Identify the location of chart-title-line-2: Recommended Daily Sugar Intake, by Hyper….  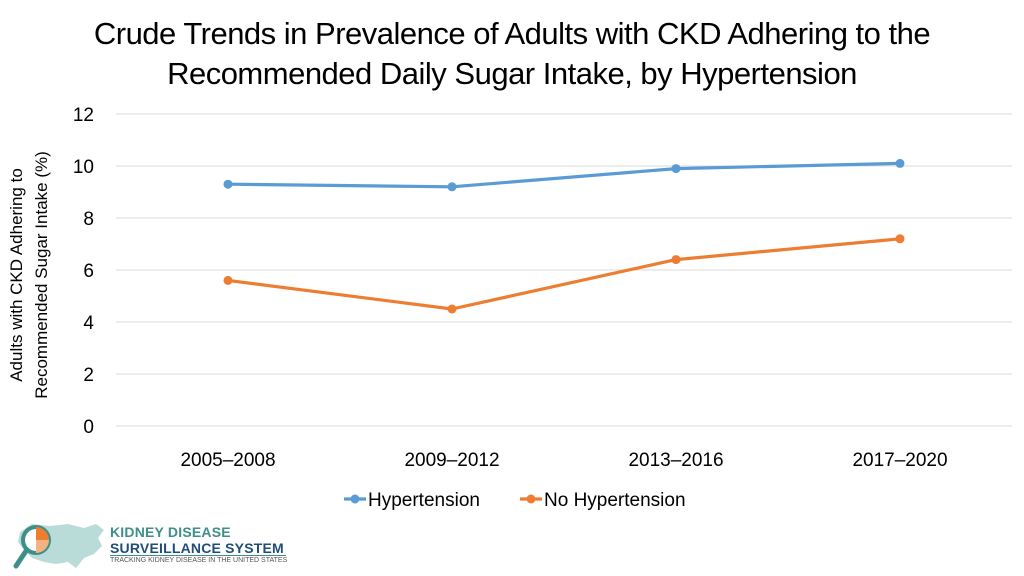
(512, 73).